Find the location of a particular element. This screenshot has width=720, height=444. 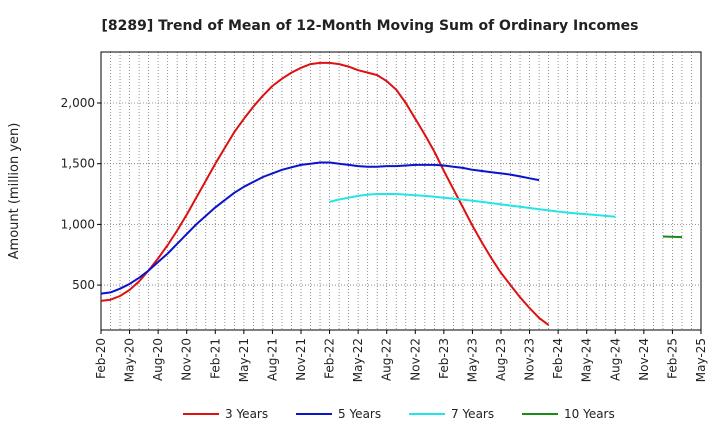

x-tick-label: Feb-25 is located at coordinates (672, 358).